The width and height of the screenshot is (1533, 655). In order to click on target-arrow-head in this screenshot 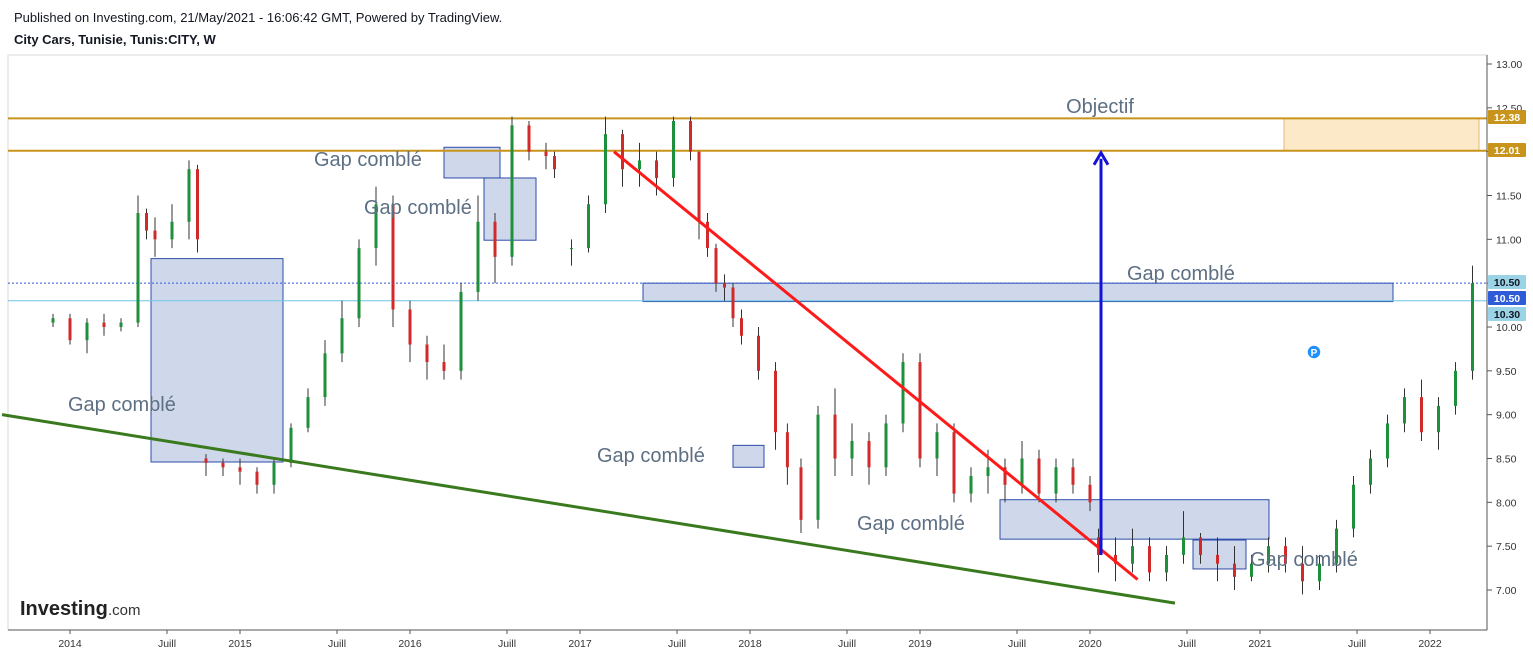, I will do `click(1101, 157)`.